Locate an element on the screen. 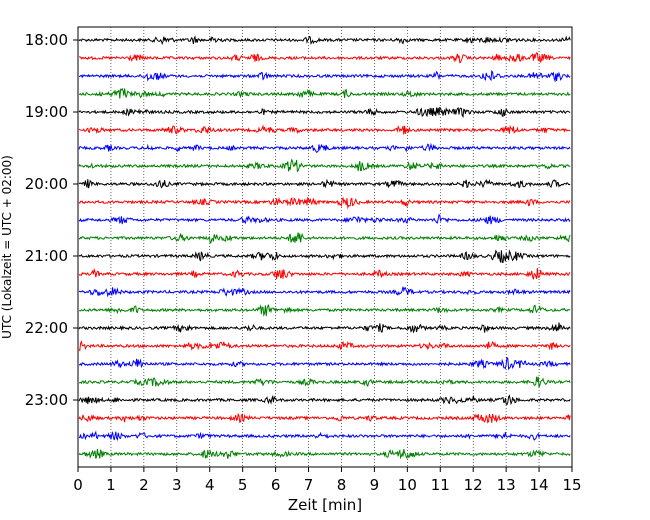  y-tick-label: 23:00 is located at coordinates (46, 400).